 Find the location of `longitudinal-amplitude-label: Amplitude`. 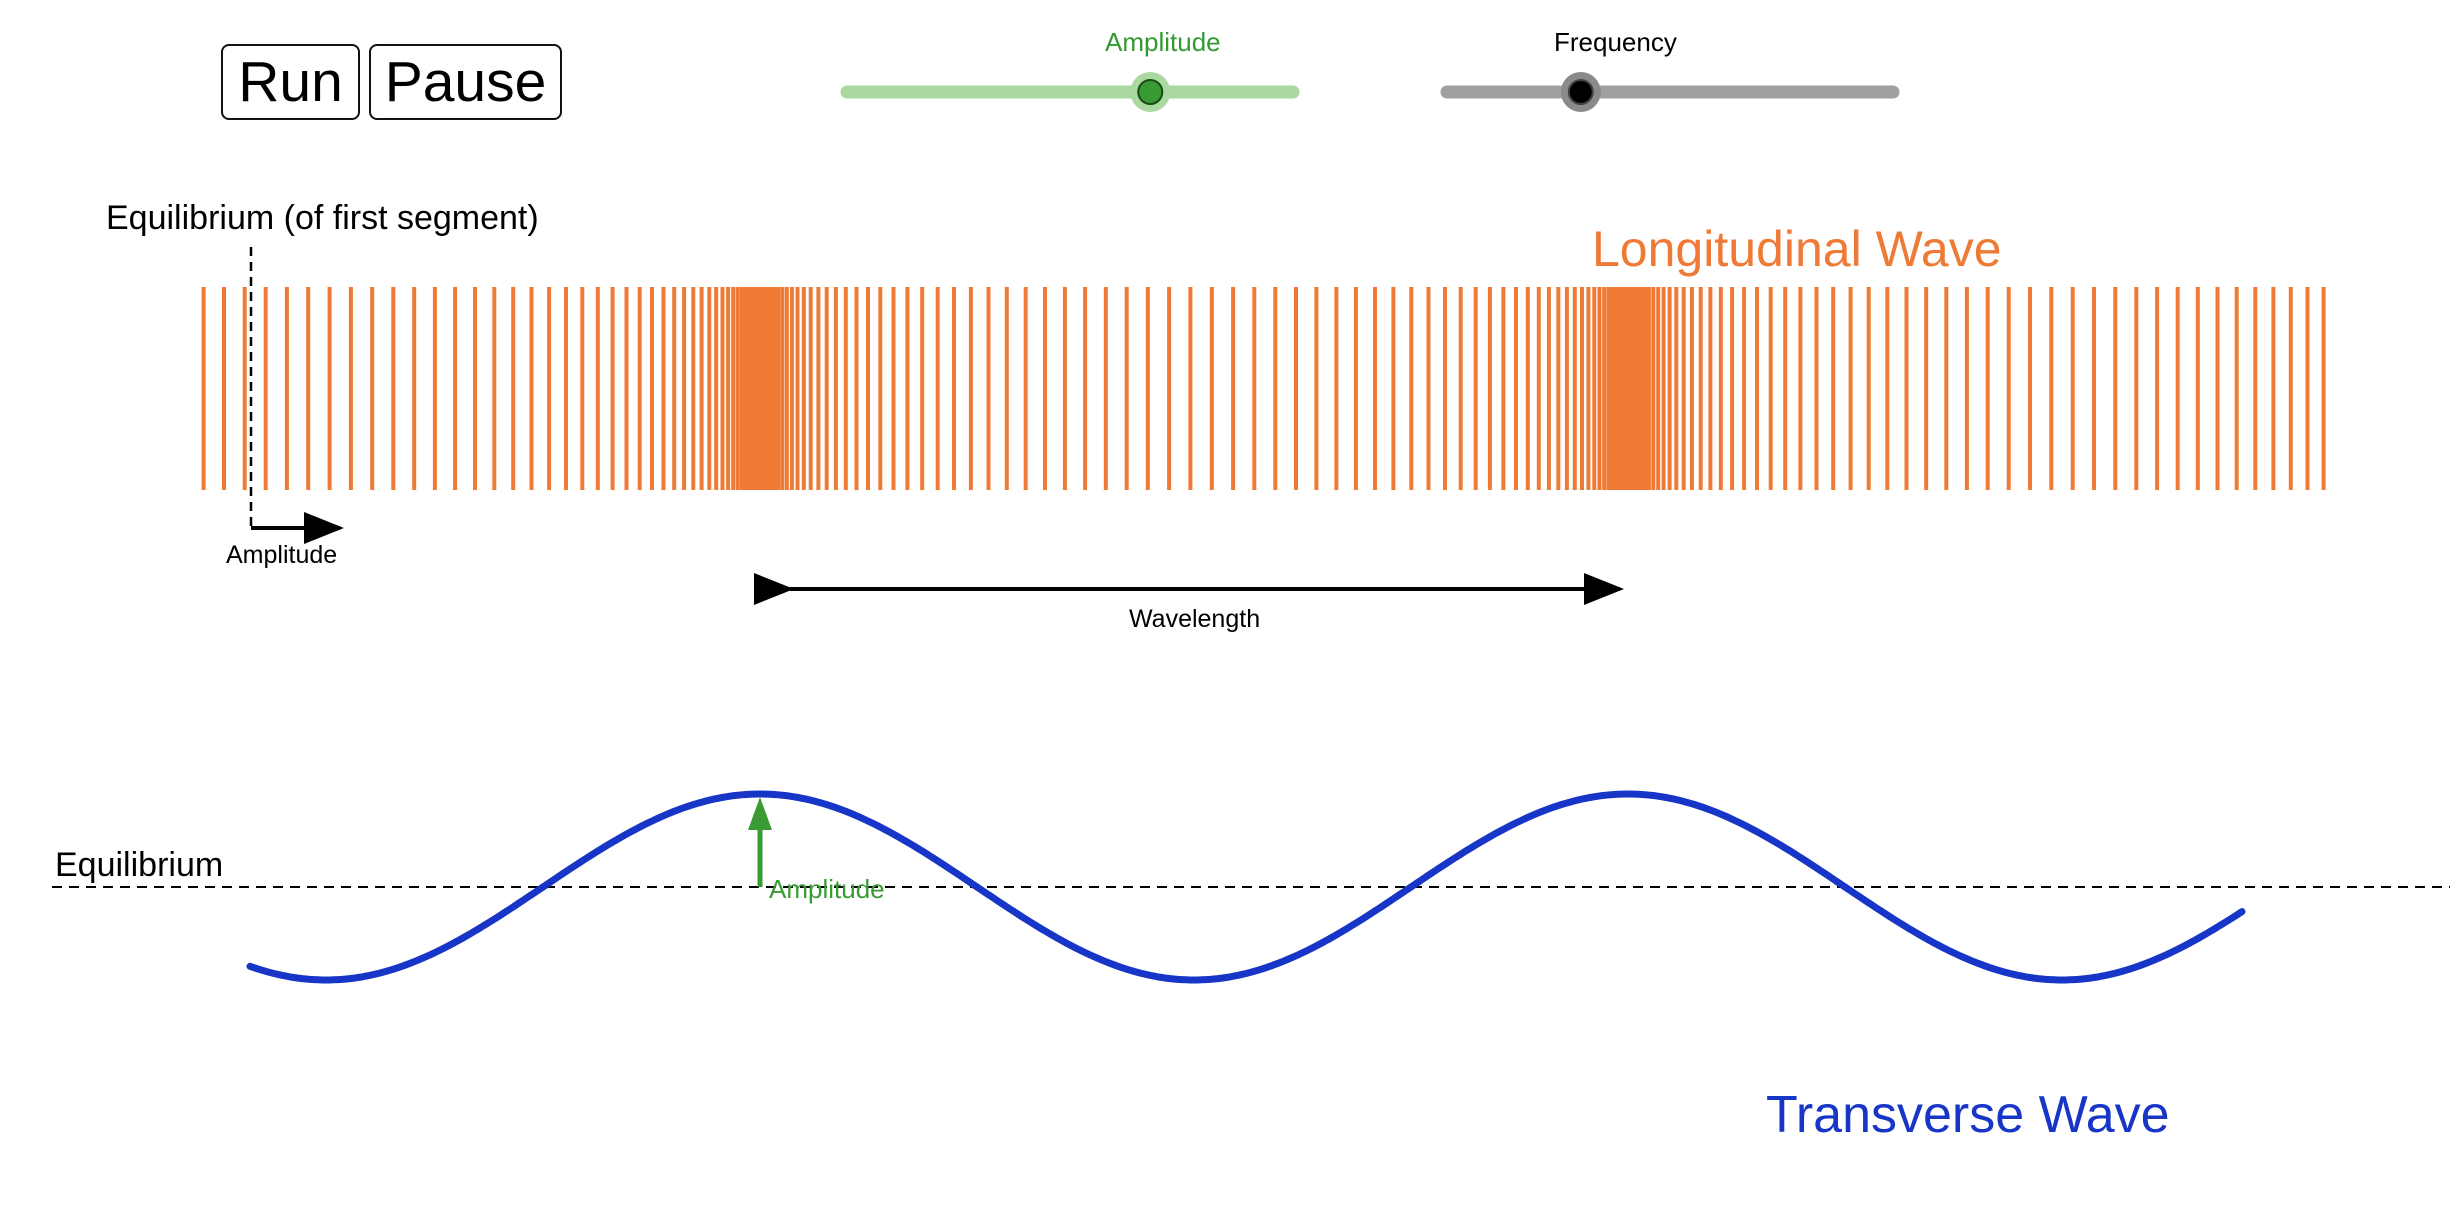

longitudinal-amplitude-label: Amplitude is located at coordinates (281, 555).